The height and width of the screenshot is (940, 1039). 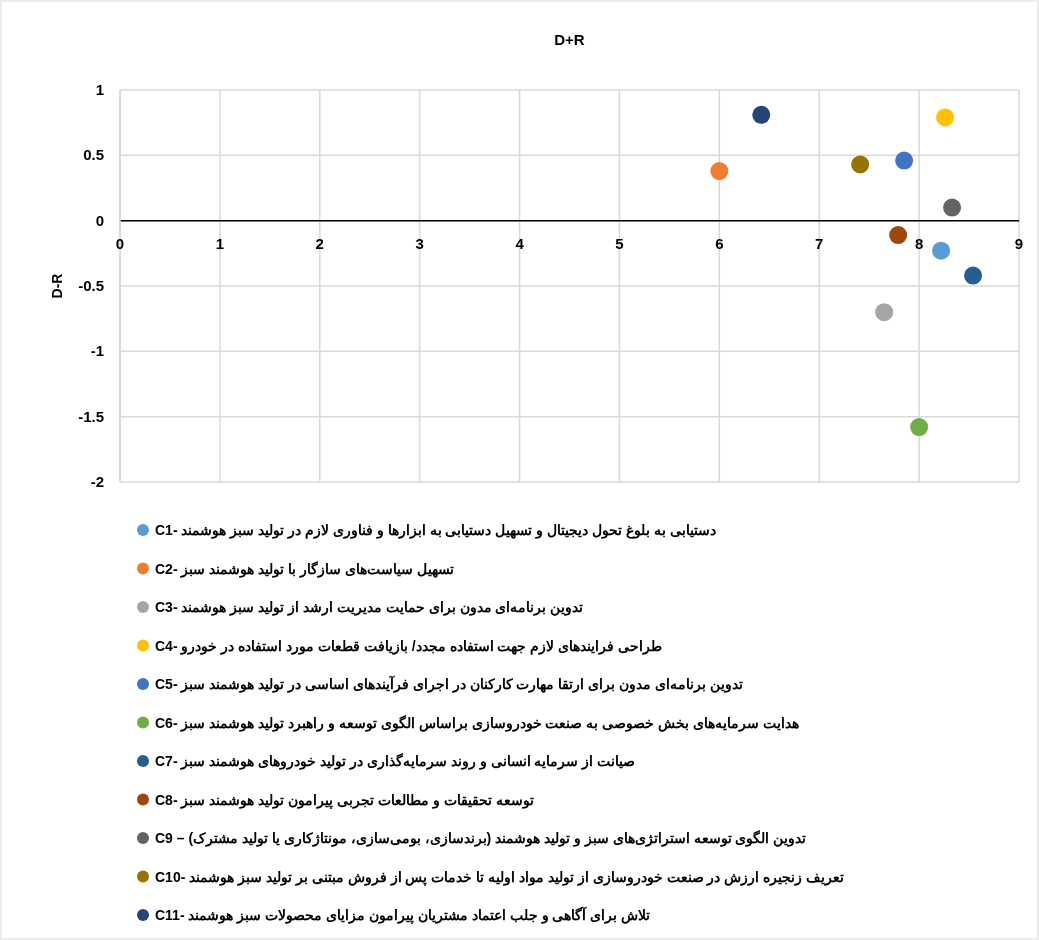 What do you see at coordinates (449, 684) in the screenshot?
I see `legend-label: تدوین برنامه‌ای مدون برای ارتقا مهارت کارکنان در اجرای فرآیندهای اساسی در تولید هوشمند سبز -C5` at bounding box center [449, 684].